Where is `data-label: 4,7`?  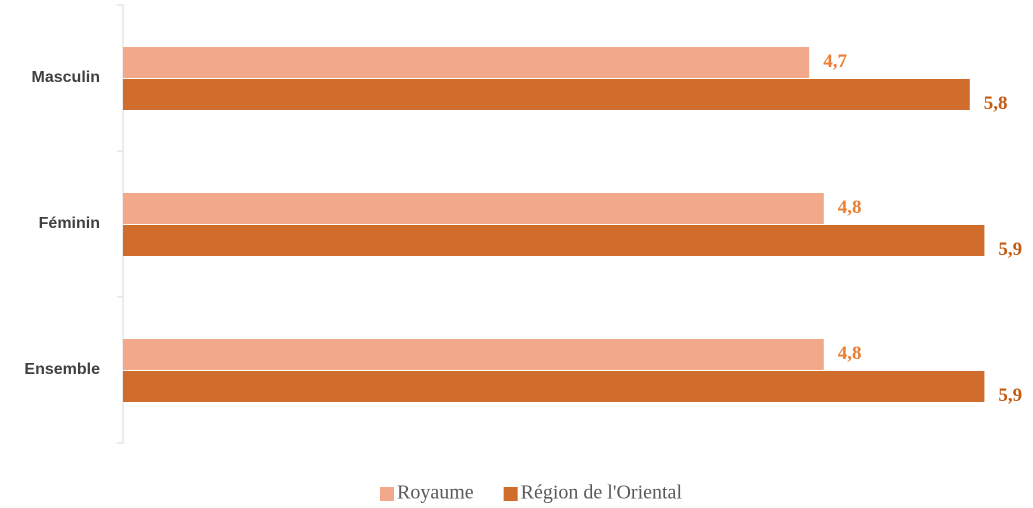
data-label: 4,7 is located at coordinates (835, 61).